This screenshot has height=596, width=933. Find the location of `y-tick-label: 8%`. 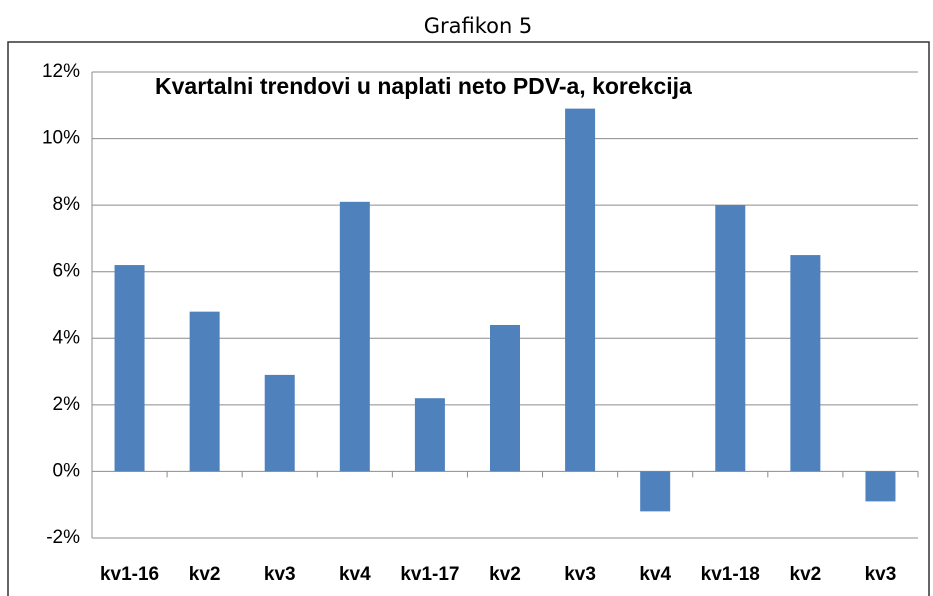

y-tick-label: 8% is located at coordinates (67, 204).